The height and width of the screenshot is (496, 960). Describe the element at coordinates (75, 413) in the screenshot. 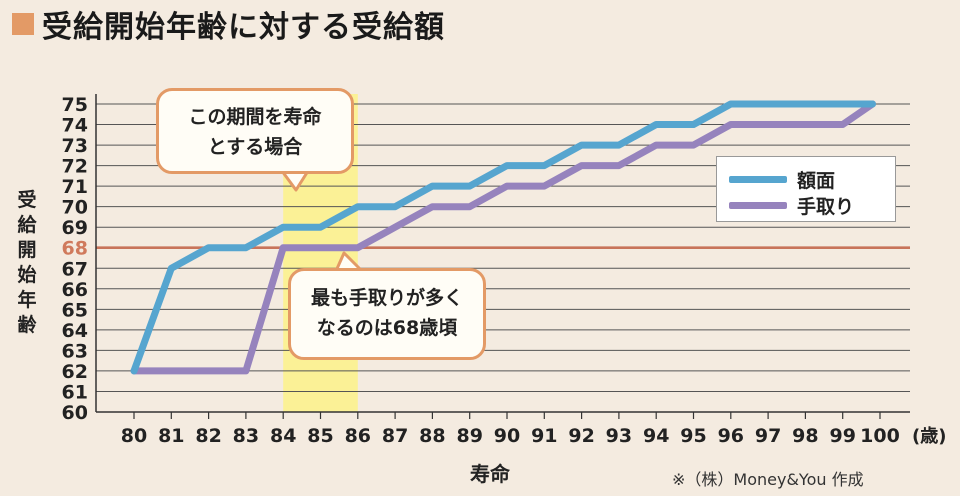

I see `y-tick-label: 60` at that location.